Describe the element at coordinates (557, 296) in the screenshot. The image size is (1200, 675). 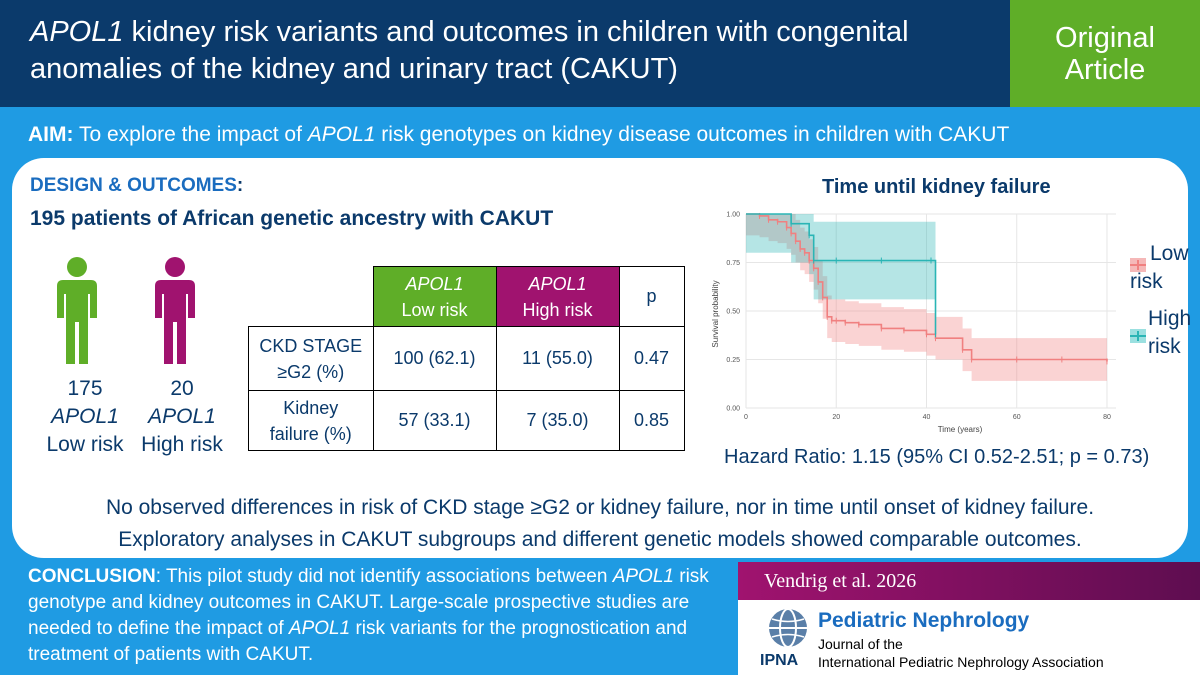
I see `header-high-risk: APOL1 High risk` at that location.